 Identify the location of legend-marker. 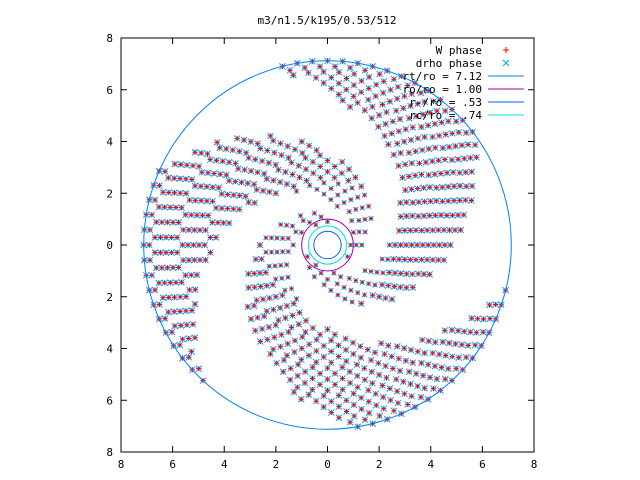
(506, 63).